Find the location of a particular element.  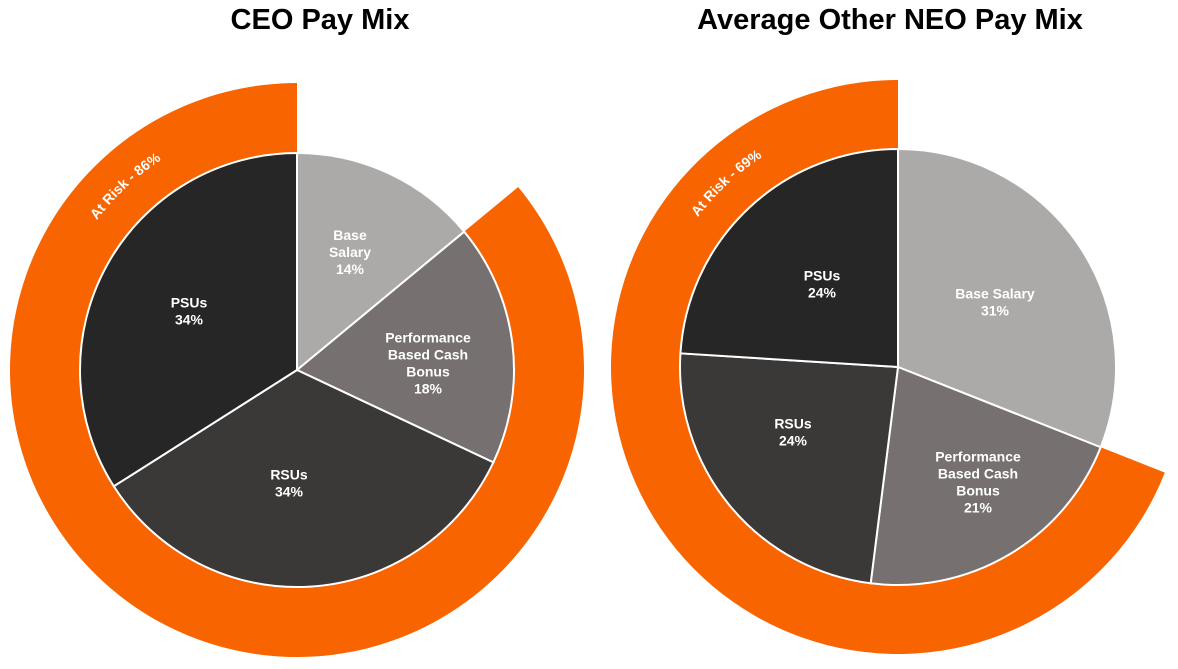

slice-label: Performance Based Cash Bonus 21% is located at coordinates (978, 482).